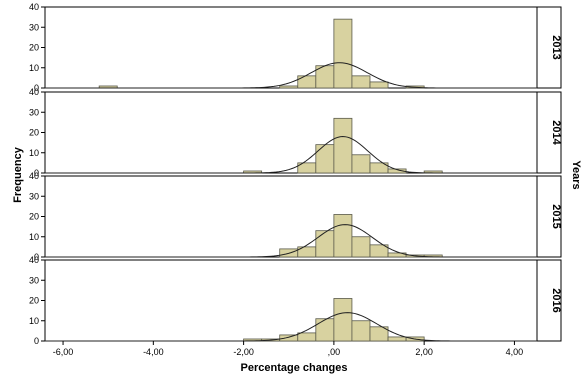  What do you see at coordinates (334, 352) in the screenshot?
I see `x-tick-label: ,00` at bounding box center [334, 352].